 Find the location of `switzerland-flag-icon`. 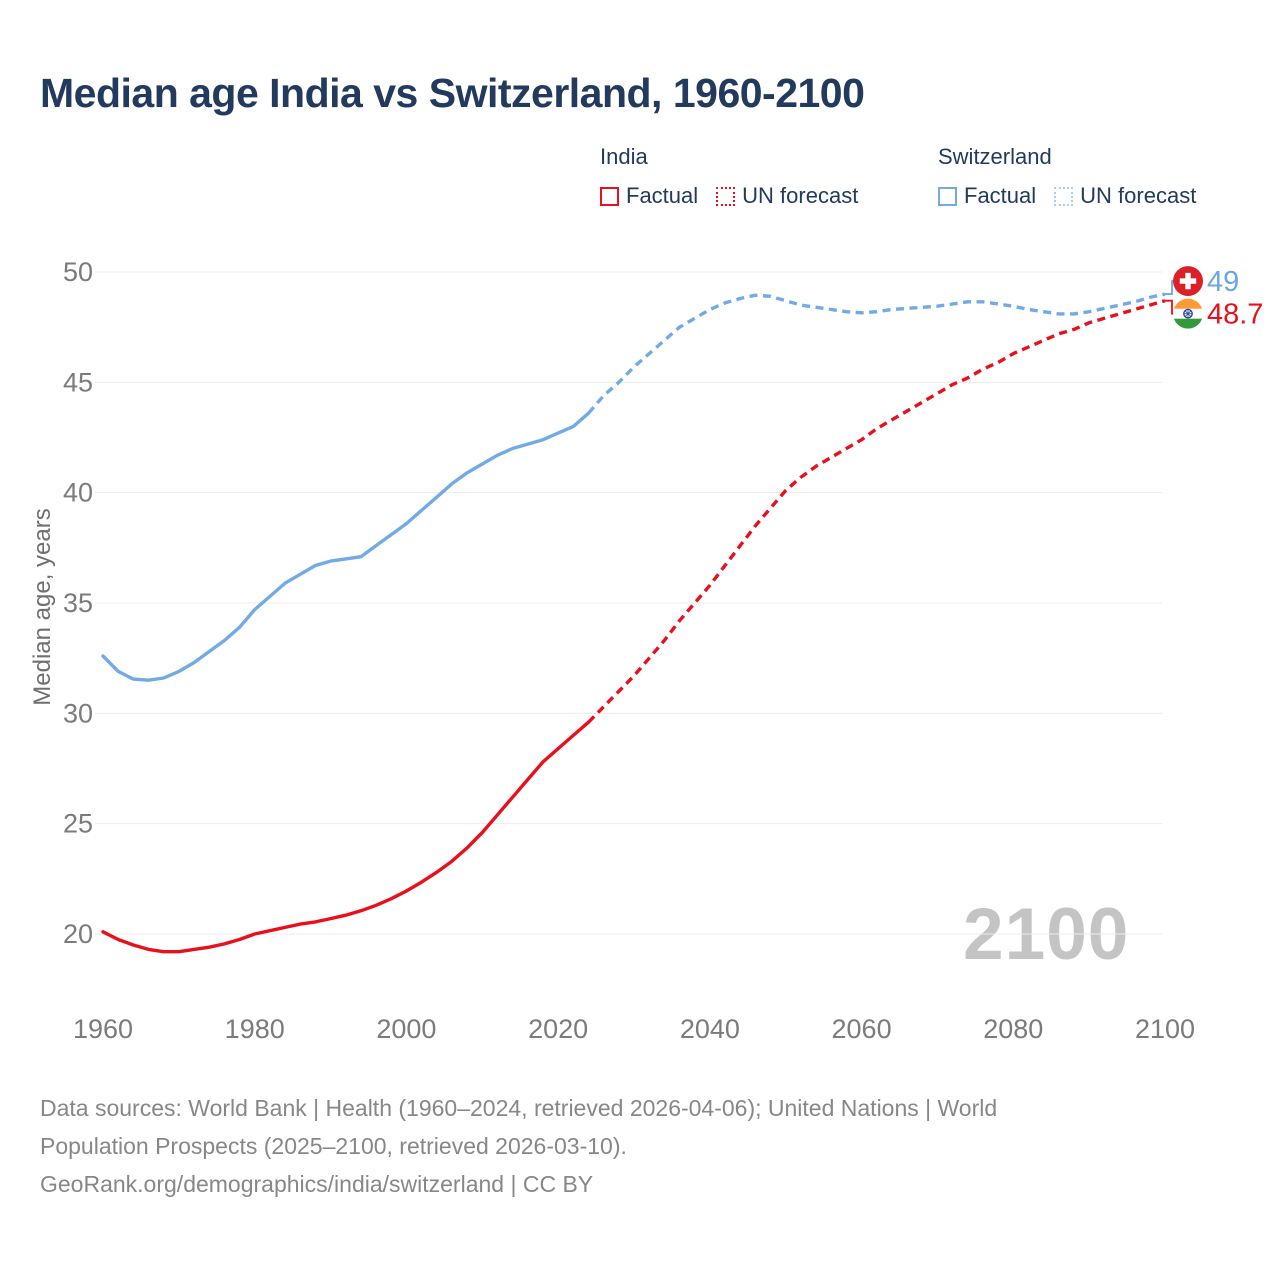

switzerland-flag-icon is located at coordinates (1187, 281).